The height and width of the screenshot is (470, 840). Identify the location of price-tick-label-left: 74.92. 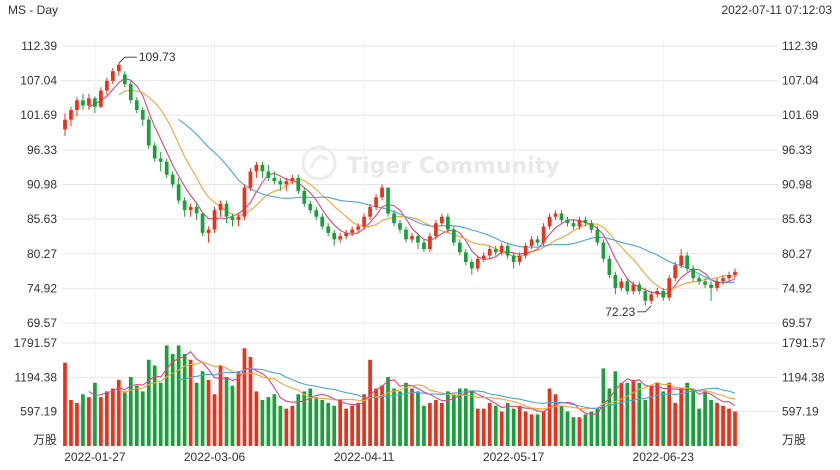
(42, 288).